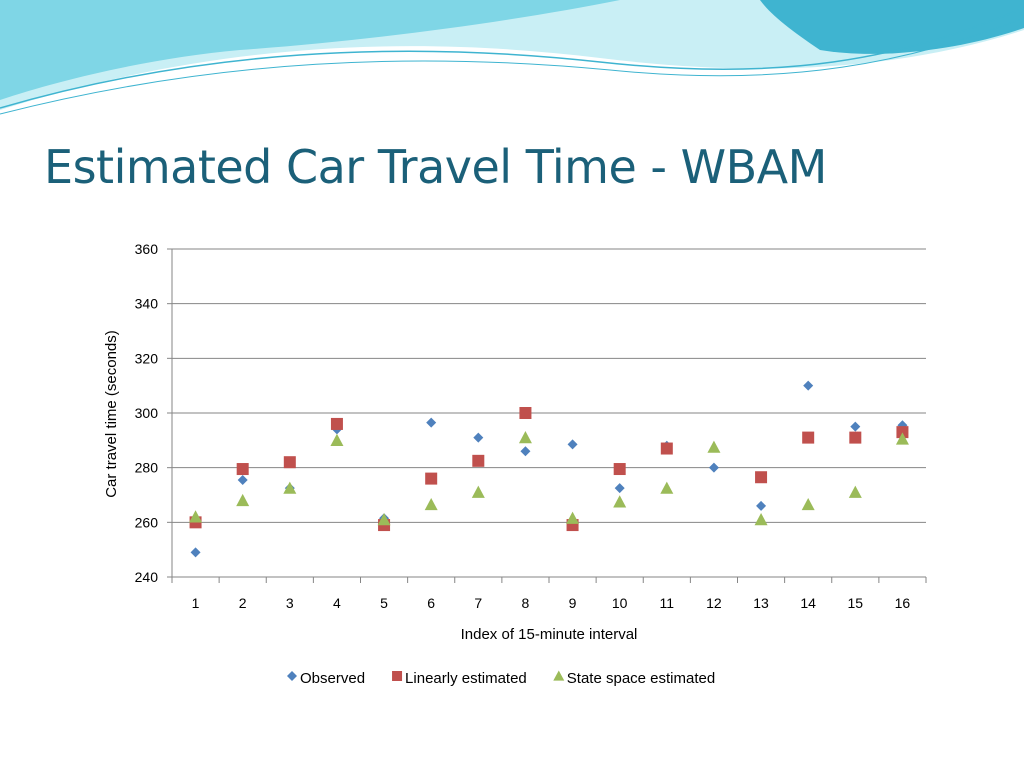 Image resolution: width=1024 pixels, height=768 pixels. Describe the element at coordinates (111, 414) in the screenshot. I see `y-axis-label: Car travel time (seconds)` at that location.